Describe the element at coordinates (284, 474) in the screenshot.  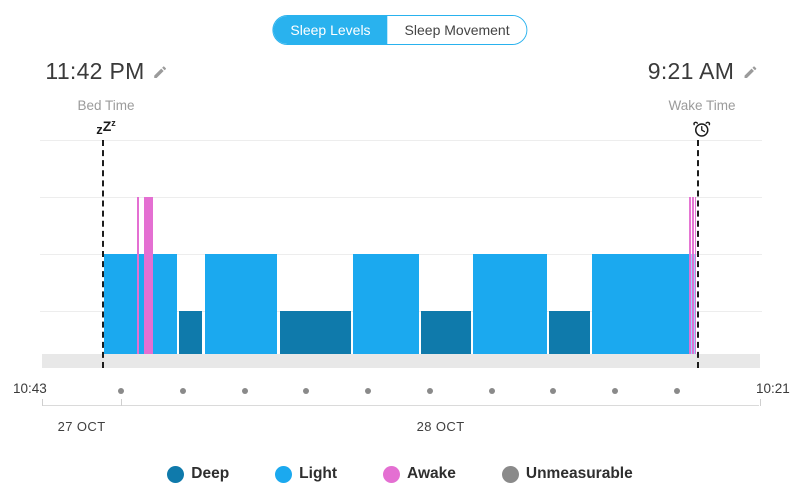
I see `light-color-dot-icon` at that location.